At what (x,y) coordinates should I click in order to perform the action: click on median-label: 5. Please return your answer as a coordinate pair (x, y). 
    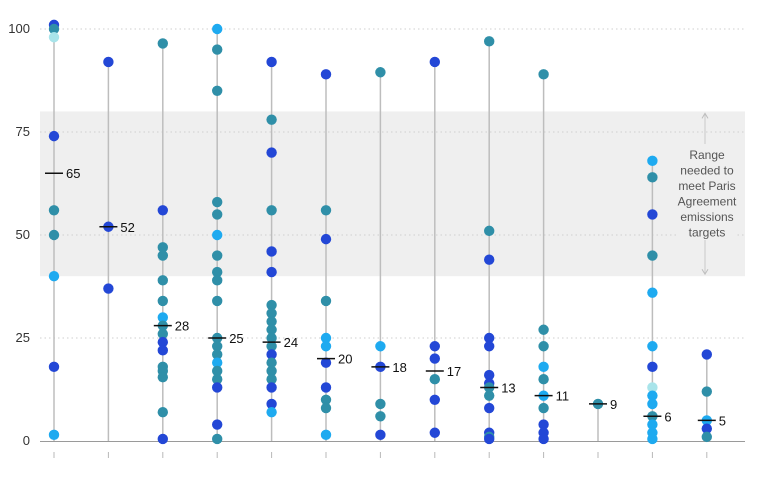
    Looking at the image, I should click on (722, 420).